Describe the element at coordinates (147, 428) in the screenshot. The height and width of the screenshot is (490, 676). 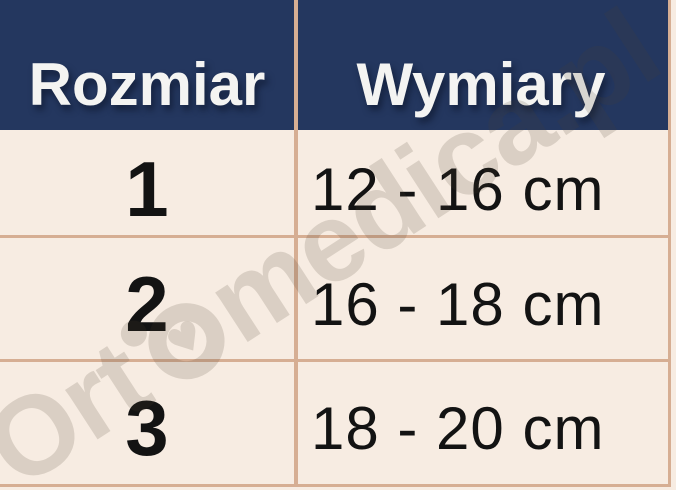
I see `size-cell-row-3: 3` at that location.